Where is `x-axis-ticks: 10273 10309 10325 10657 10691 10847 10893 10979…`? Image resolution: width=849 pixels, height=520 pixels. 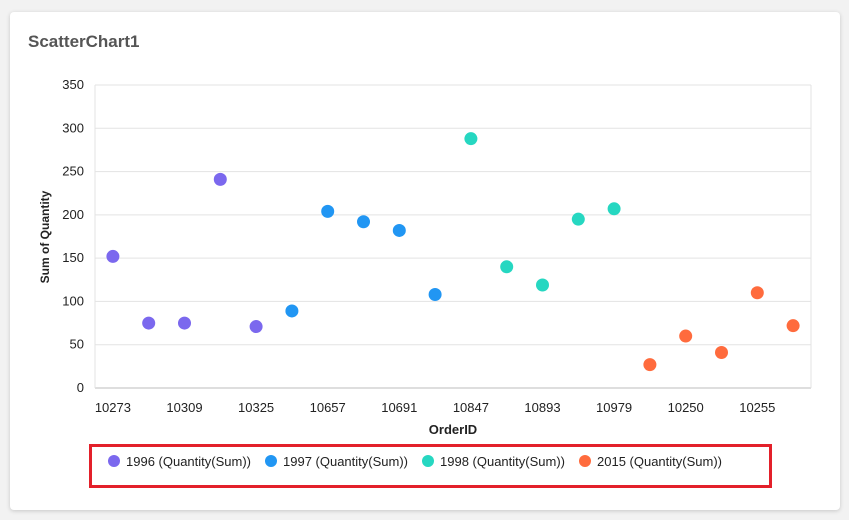
x-axis-ticks: 10273 10309 10325 10657 10691 10847 10893 10979… is located at coordinates (435, 407).